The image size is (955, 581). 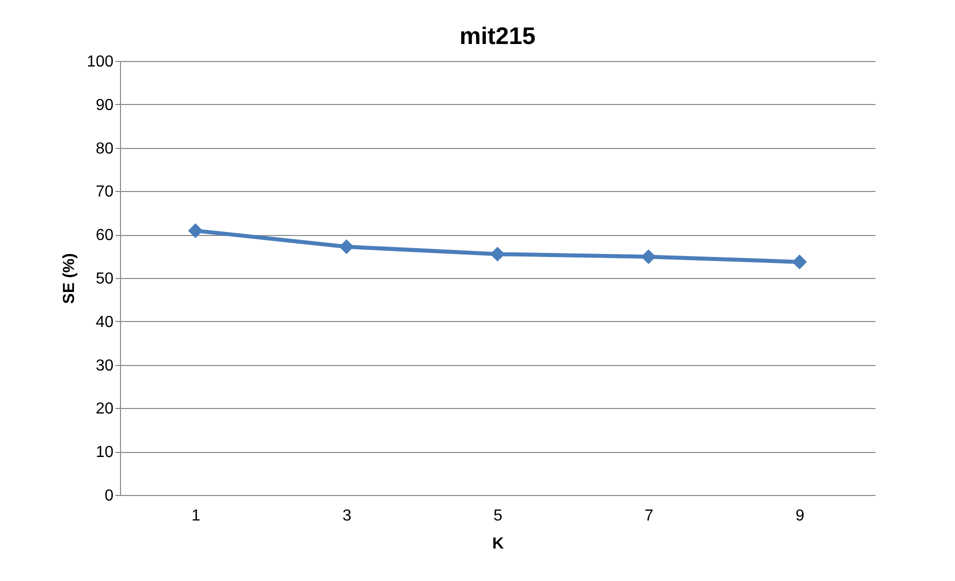 What do you see at coordinates (109, 496) in the screenshot?
I see `y-tick-label: 0` at bounding box center [109, 496].